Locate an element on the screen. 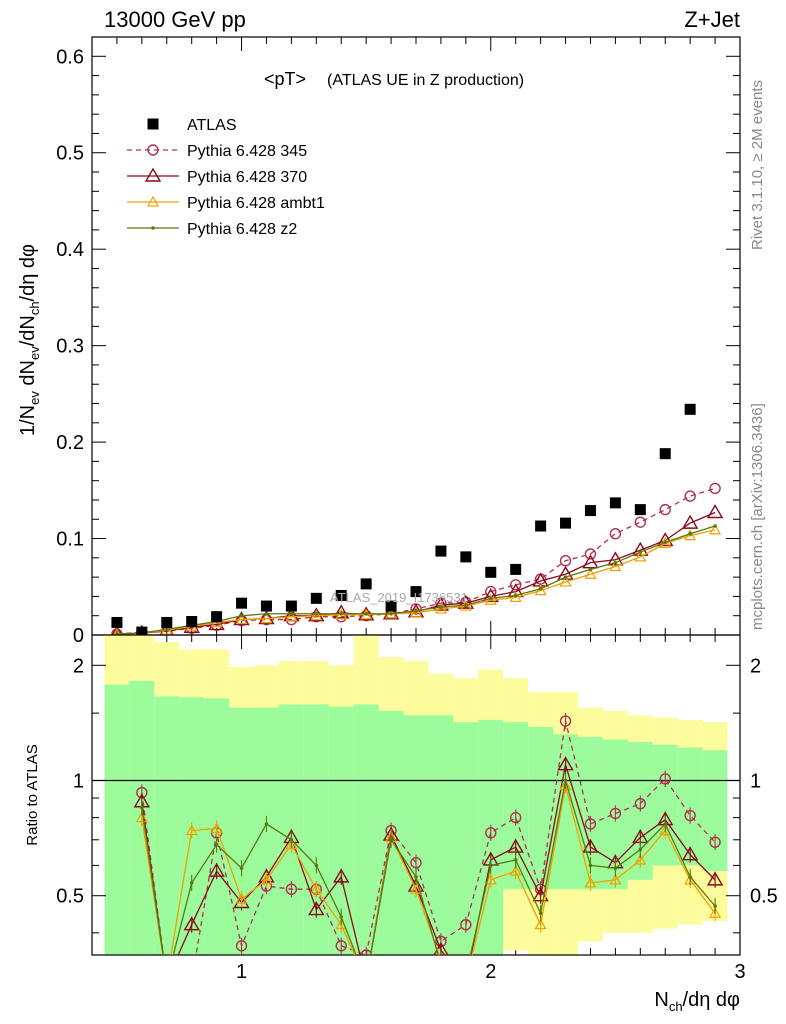  ratio-tick-label: 0.5 is located at coordinates (70, 897).